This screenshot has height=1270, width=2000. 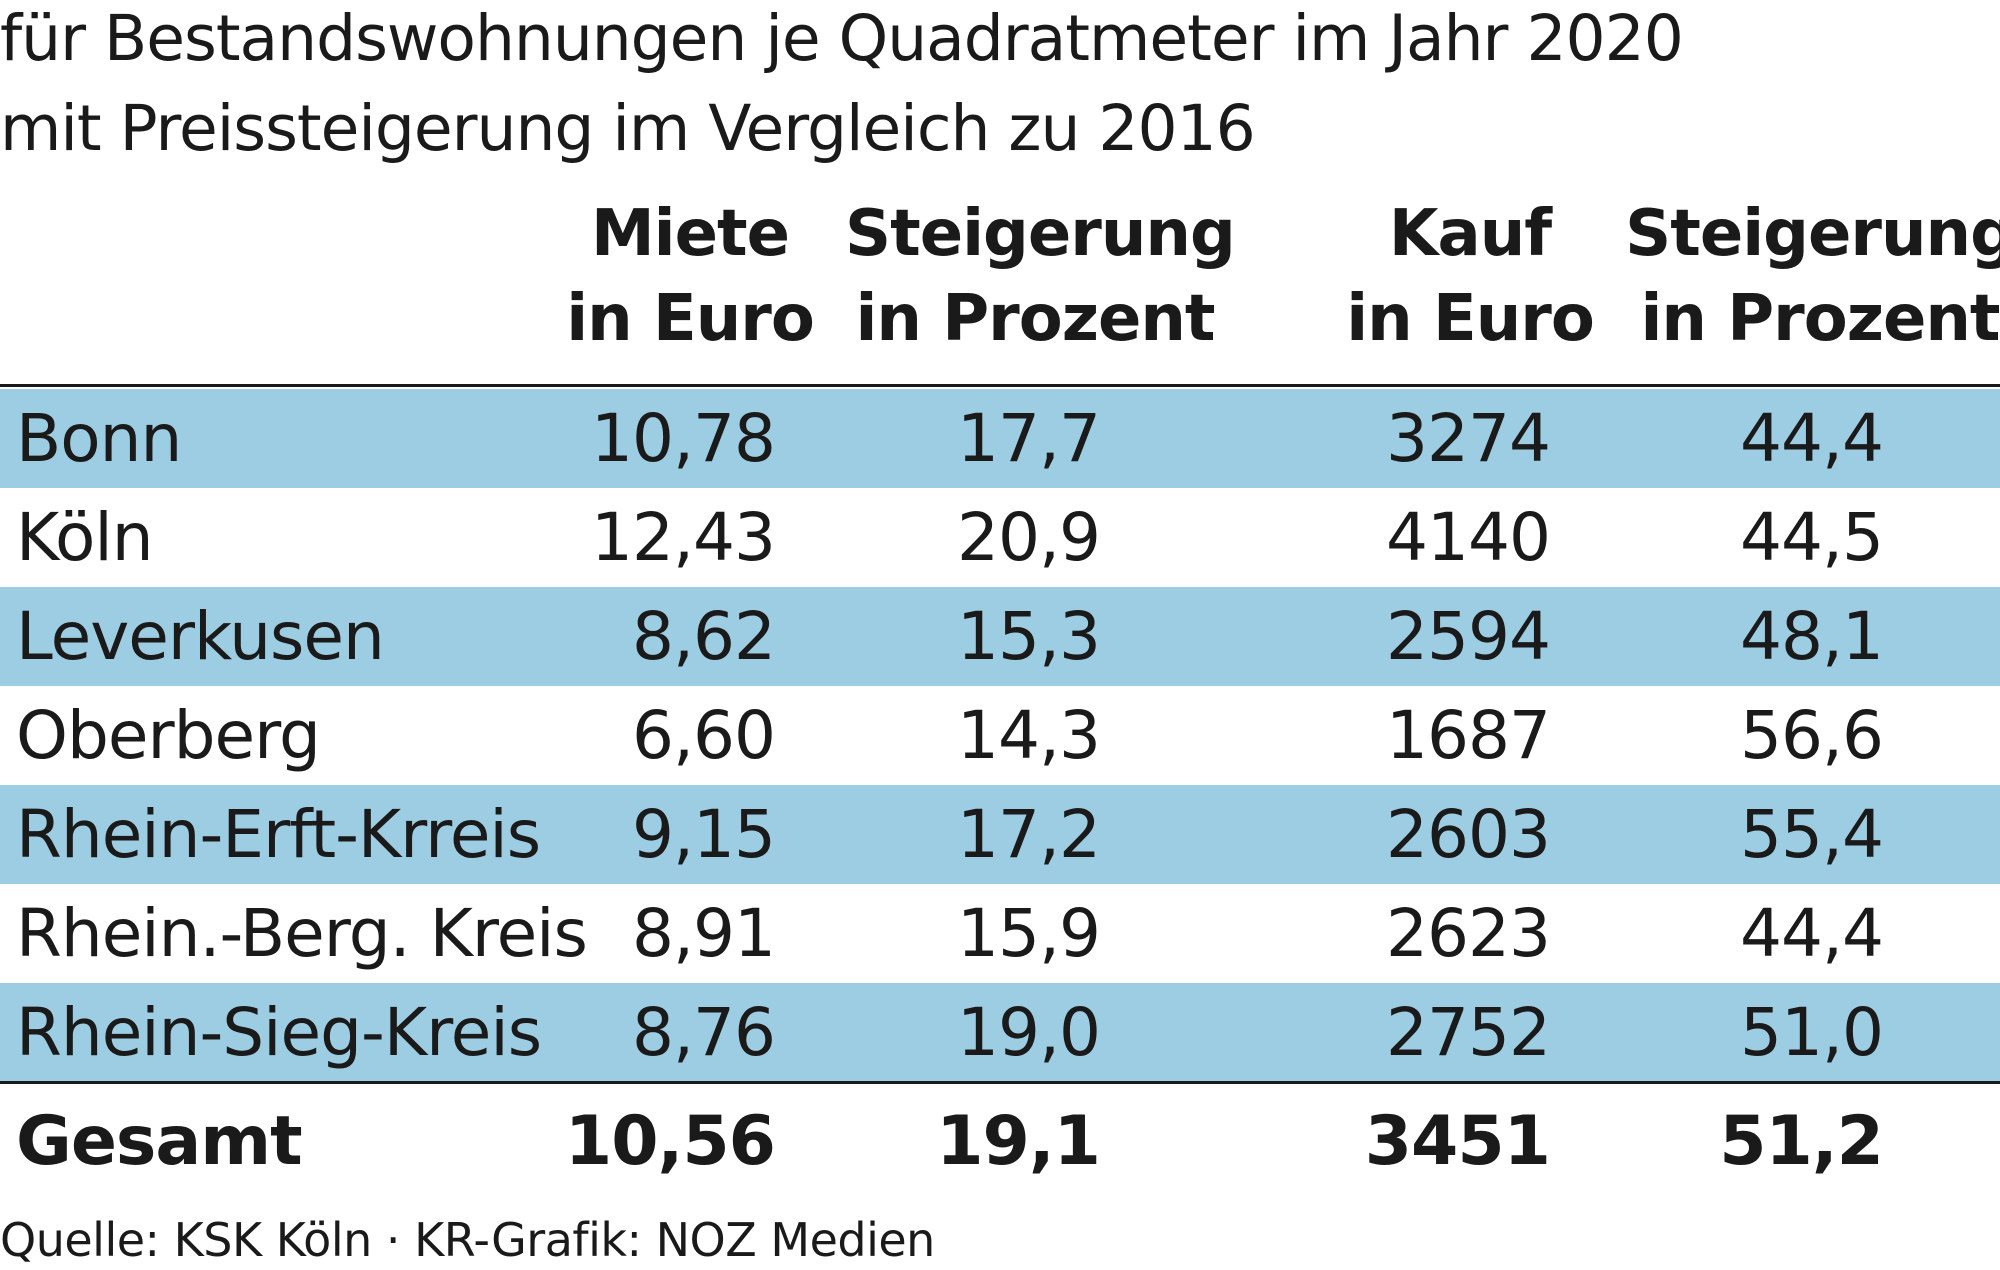 I want to click on row-steigerung-miete: 15,3, so click(x=1029, y=636).